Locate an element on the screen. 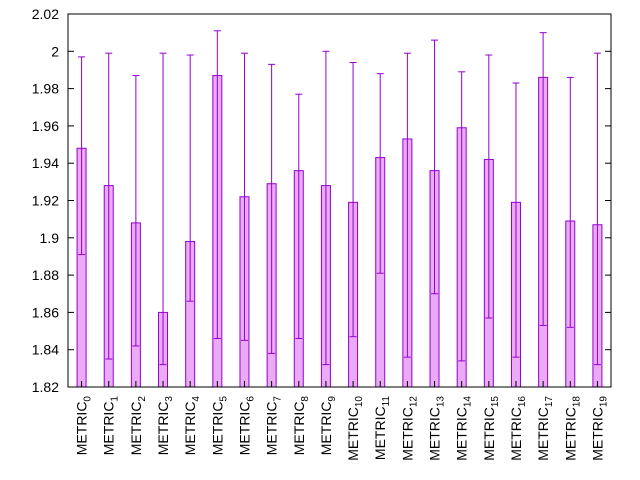 The height and width of the screenshot is (480, 640). x-tick-label: METRIC16 is located at coordinates (518, 428).